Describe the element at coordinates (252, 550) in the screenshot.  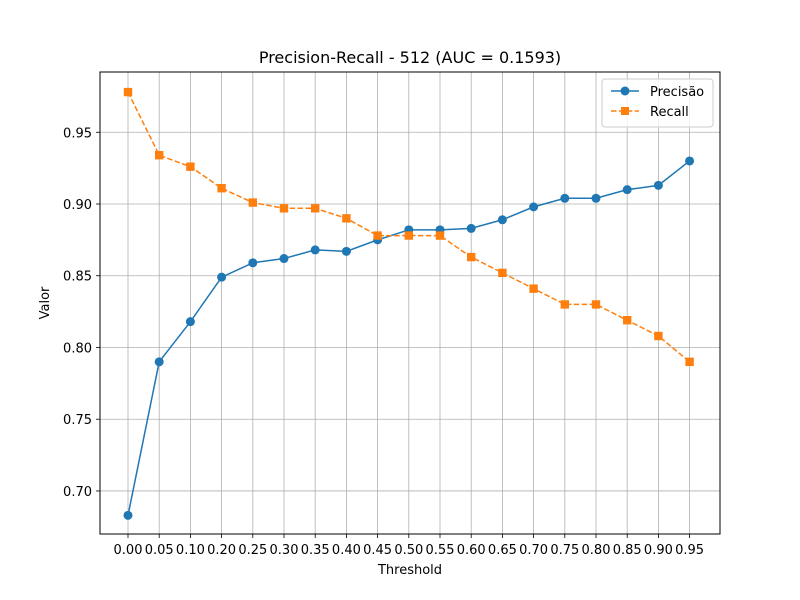
I see `x-tick-label: 0.25` at that location.